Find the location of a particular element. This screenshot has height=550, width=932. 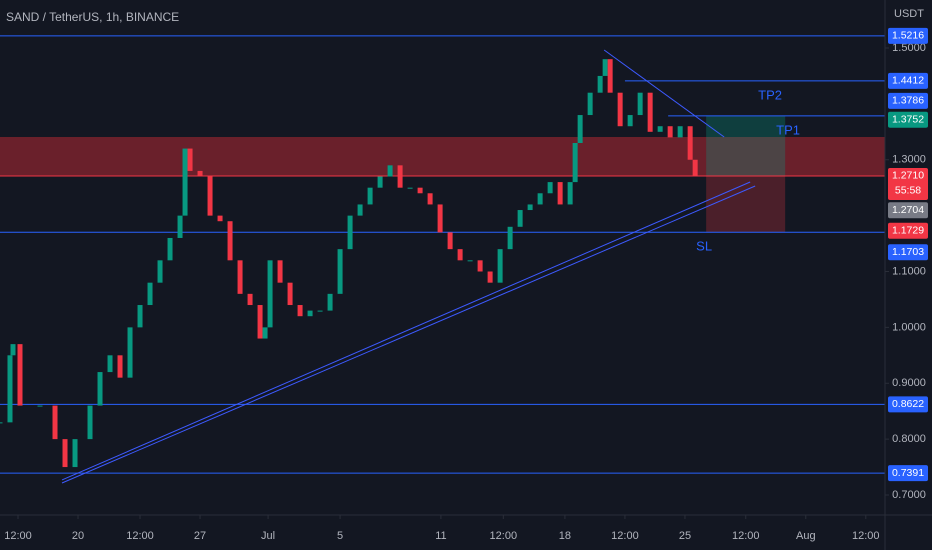

position-target is located at coordinates (746, 145).